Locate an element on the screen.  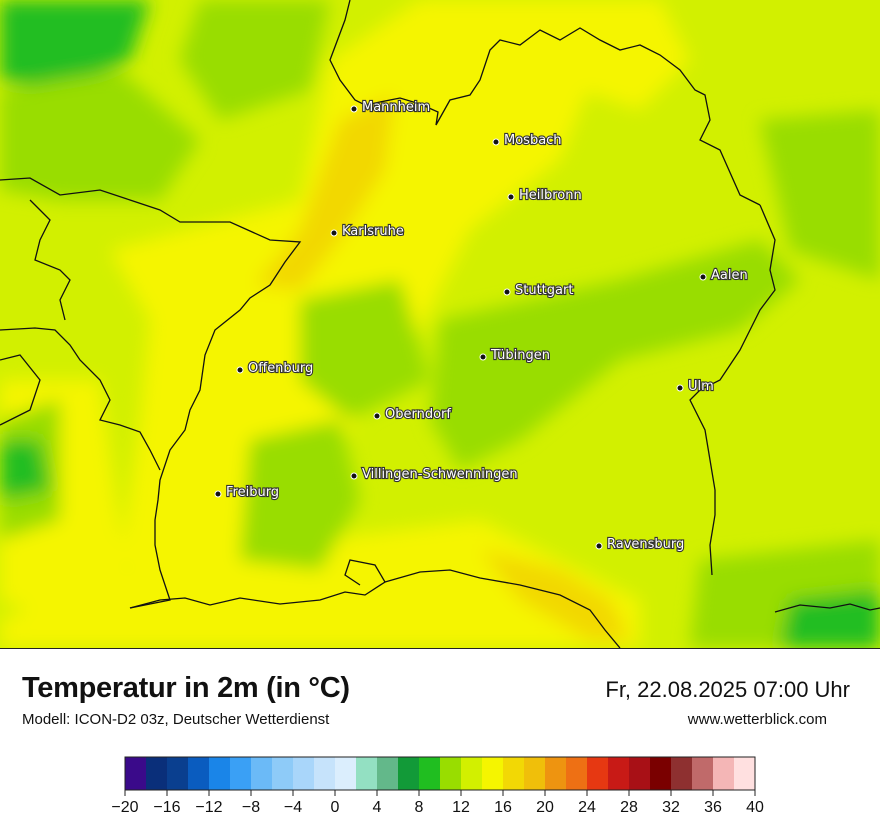
legend-tick-label: 0 is located at coordinates (335, 807).